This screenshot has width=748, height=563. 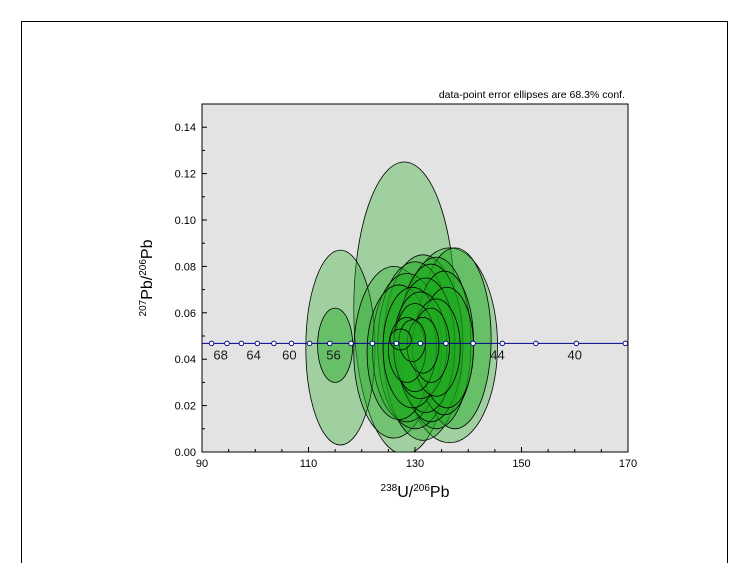 What do you see at coordinates (575, 354) in the screenshot?
I see `concordia-age-label: 40` at bounding box center [575, 354].